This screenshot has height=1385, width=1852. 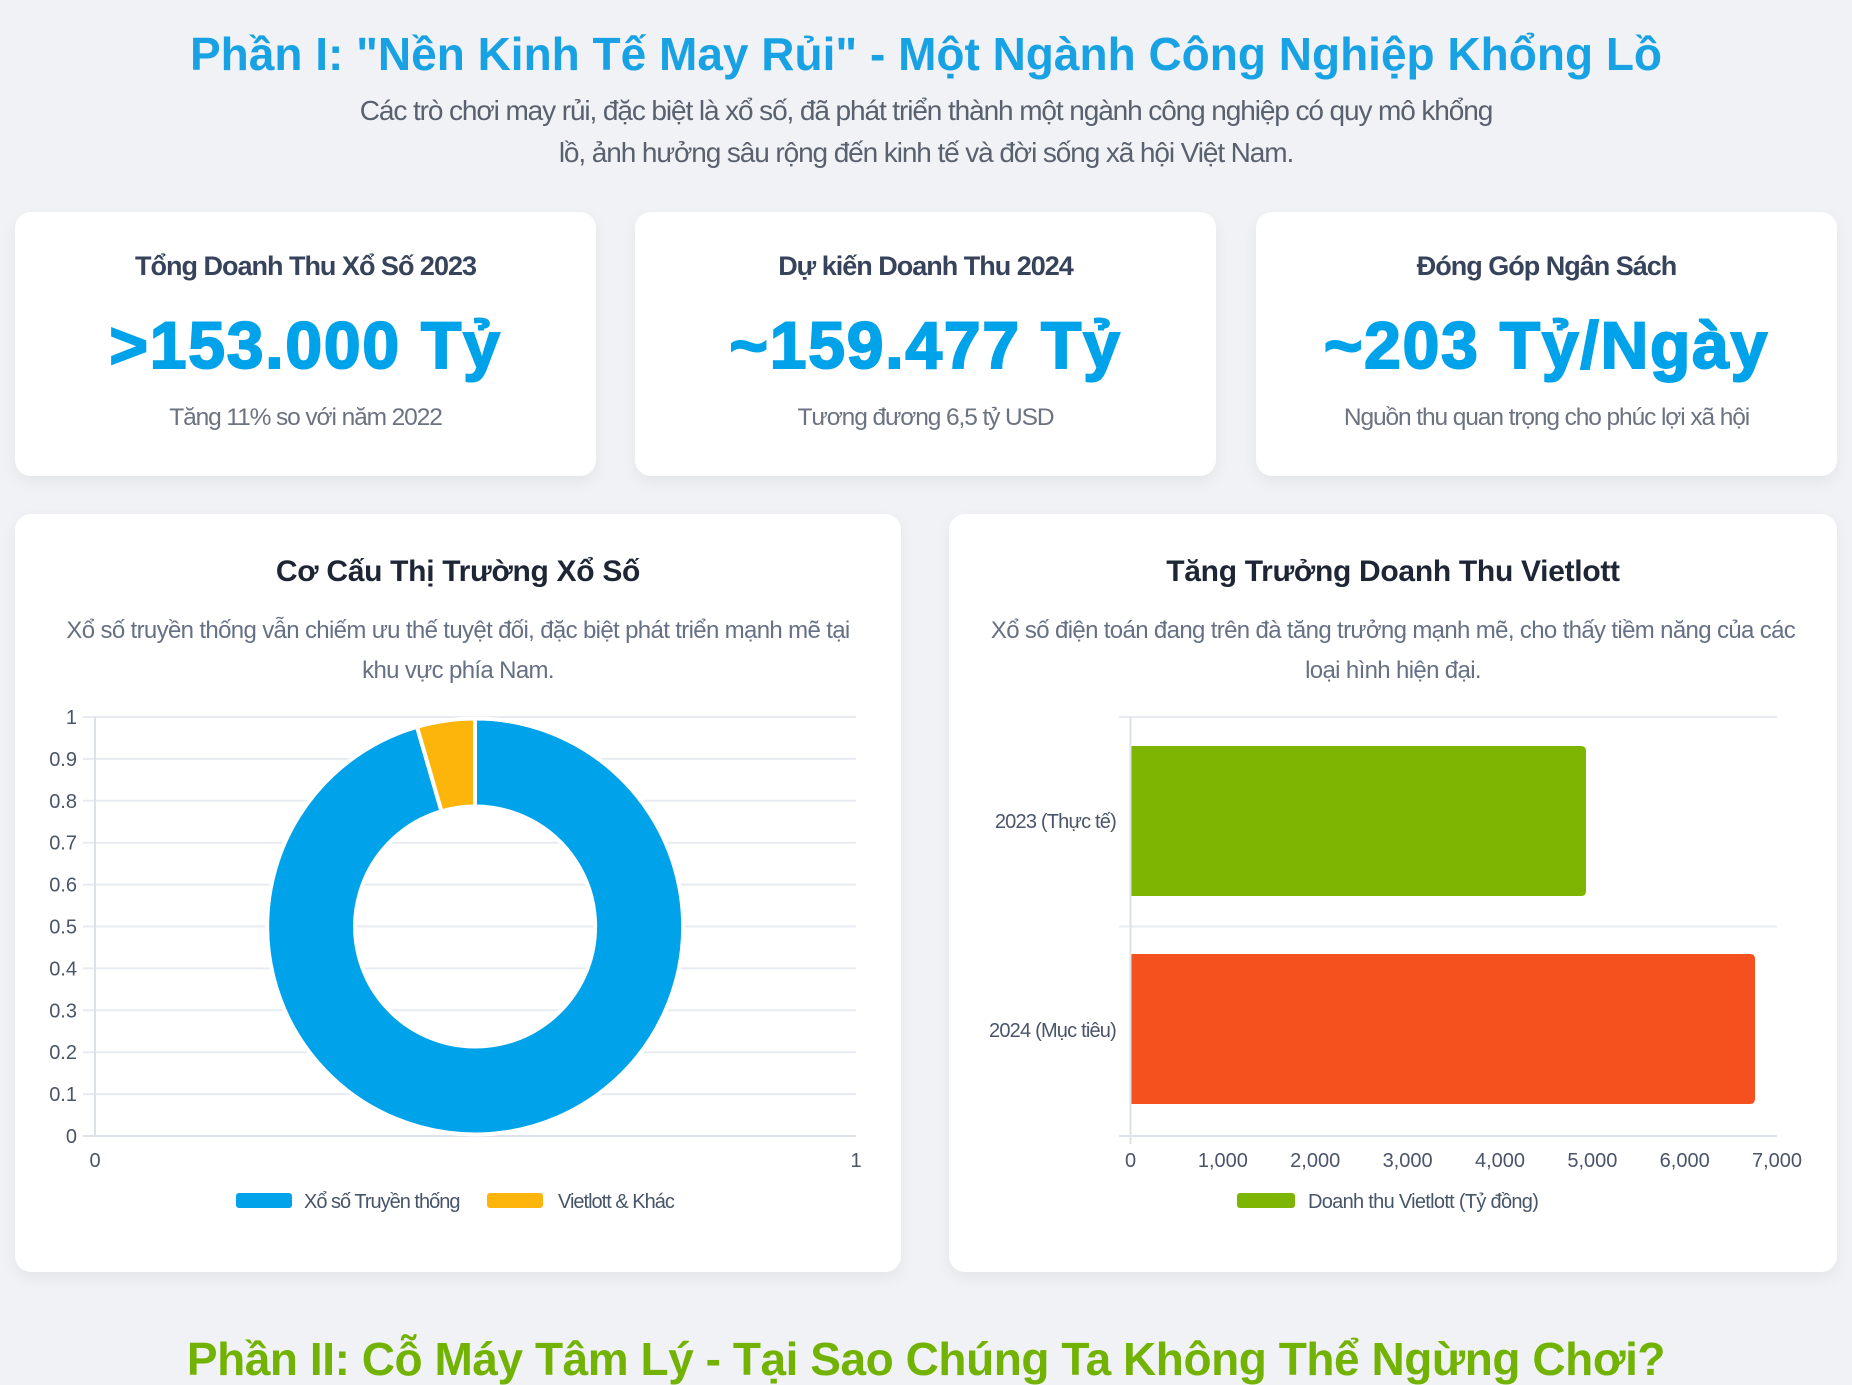 I want to click on svg-text: 7,000, so click(x=1777, y=1161).